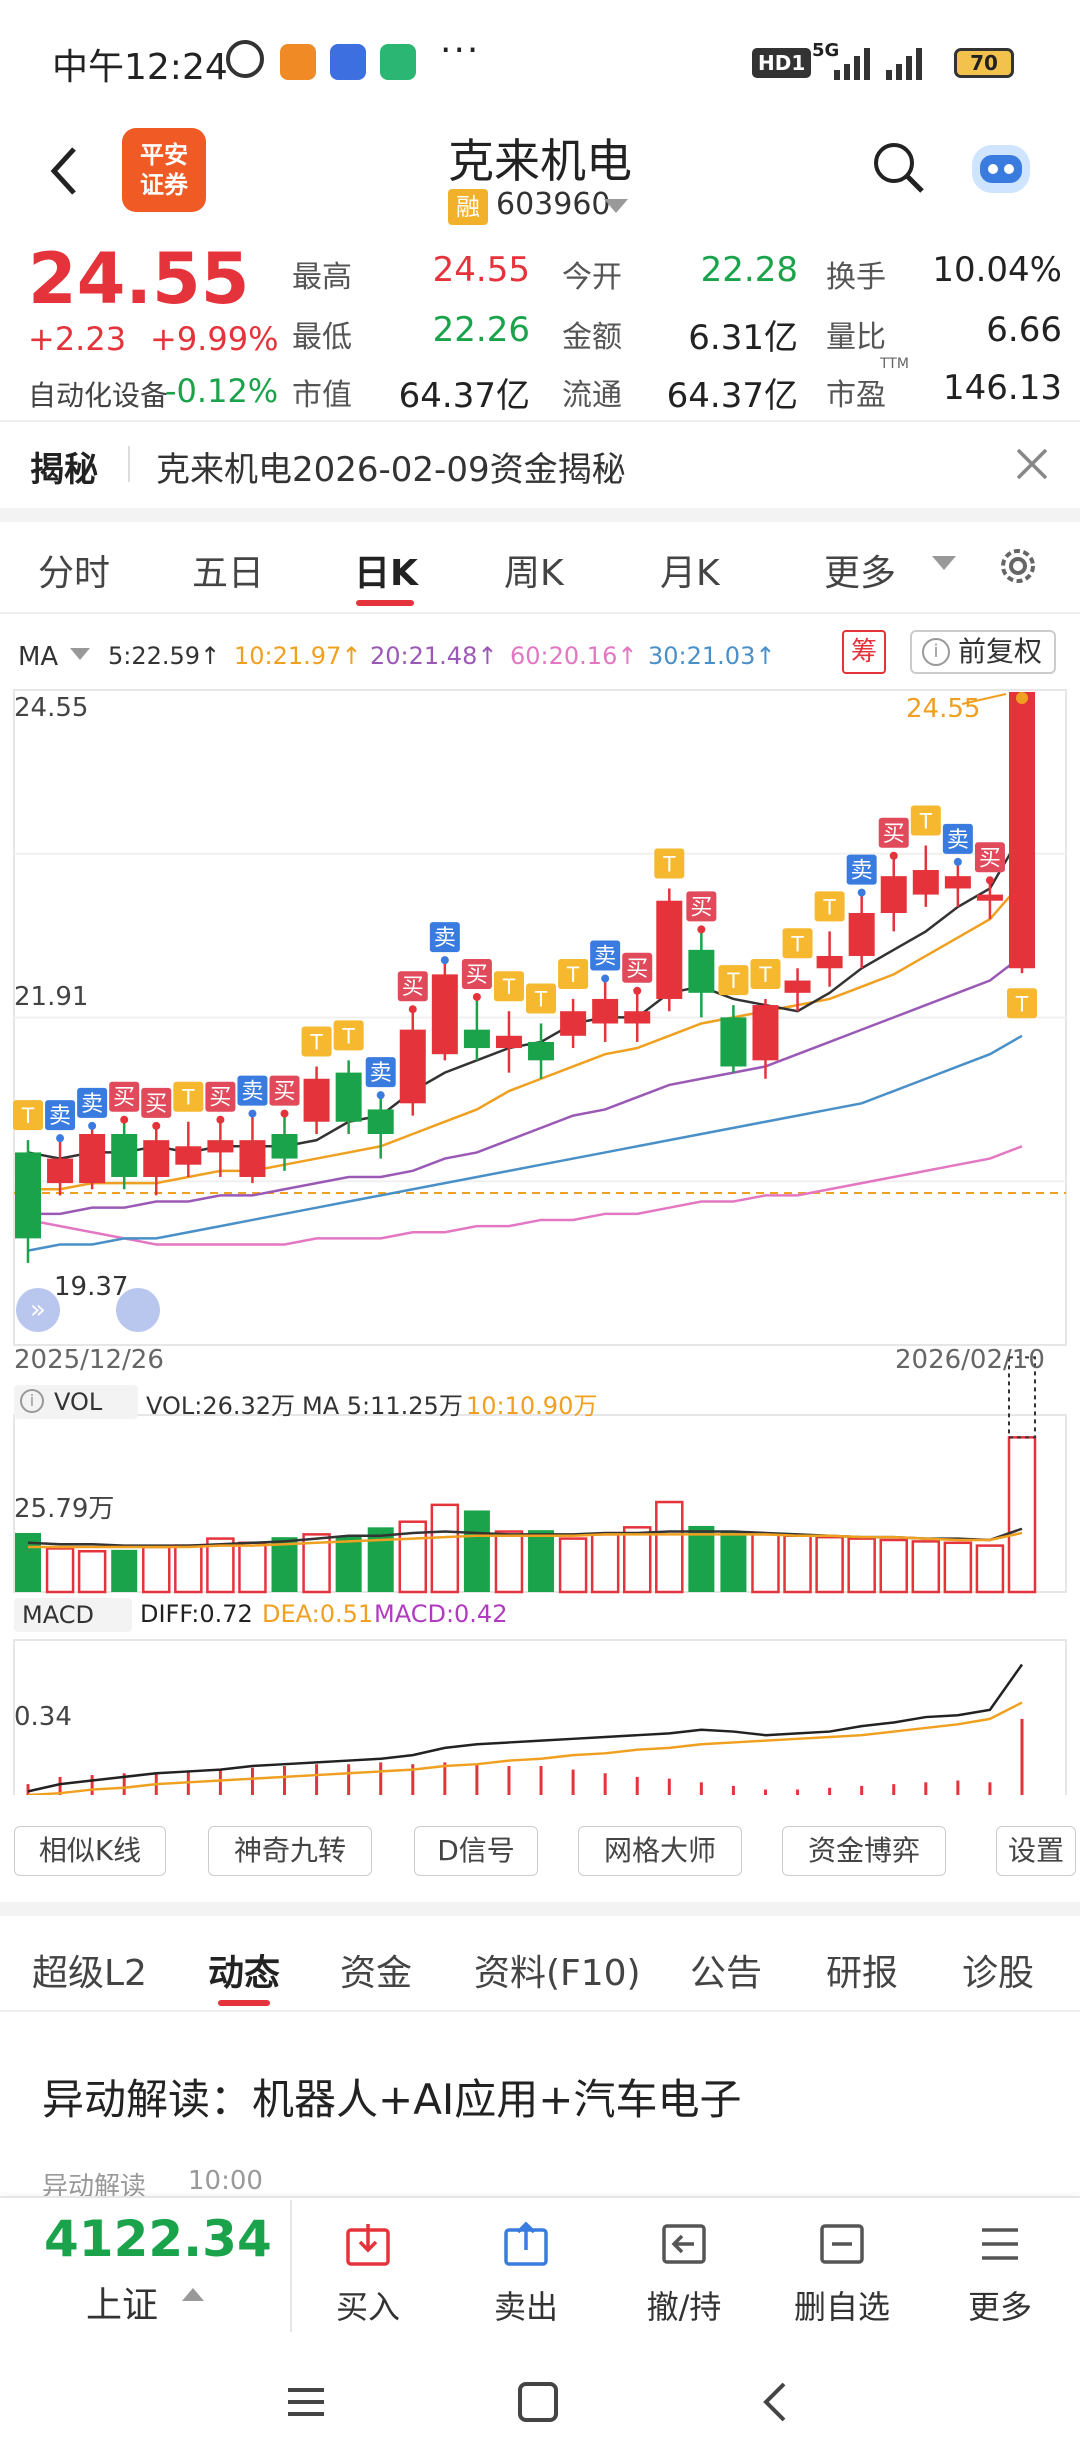  What do you see at coordinates (1032, 464) in the screenshot?
I see `close-icon` at bounding box center [1032, 464].